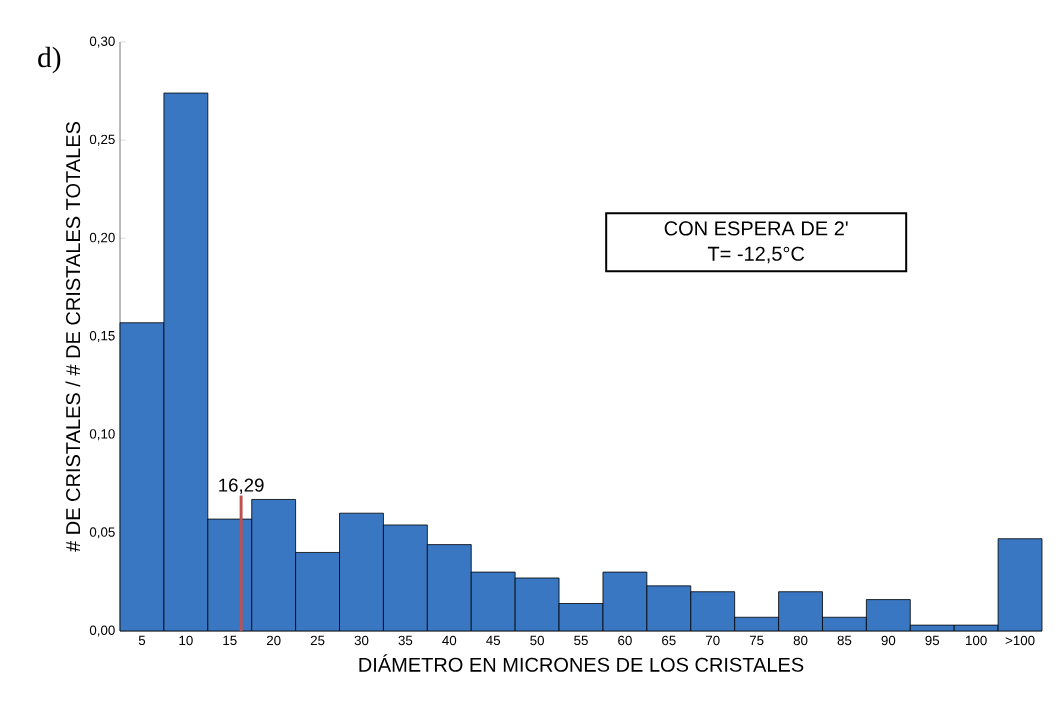 Image resolution: width=1060 pixels, height=719 pixels. Describe the element at coordinates (888, 640) in the screenshot. I see `x-tick-label: 90` at that location.